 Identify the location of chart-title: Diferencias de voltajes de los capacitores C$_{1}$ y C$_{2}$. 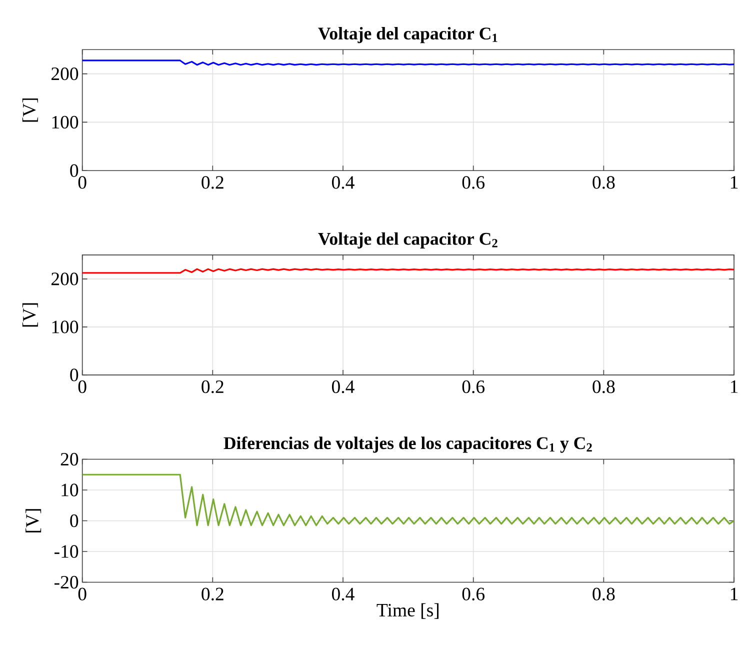
(408, 444).